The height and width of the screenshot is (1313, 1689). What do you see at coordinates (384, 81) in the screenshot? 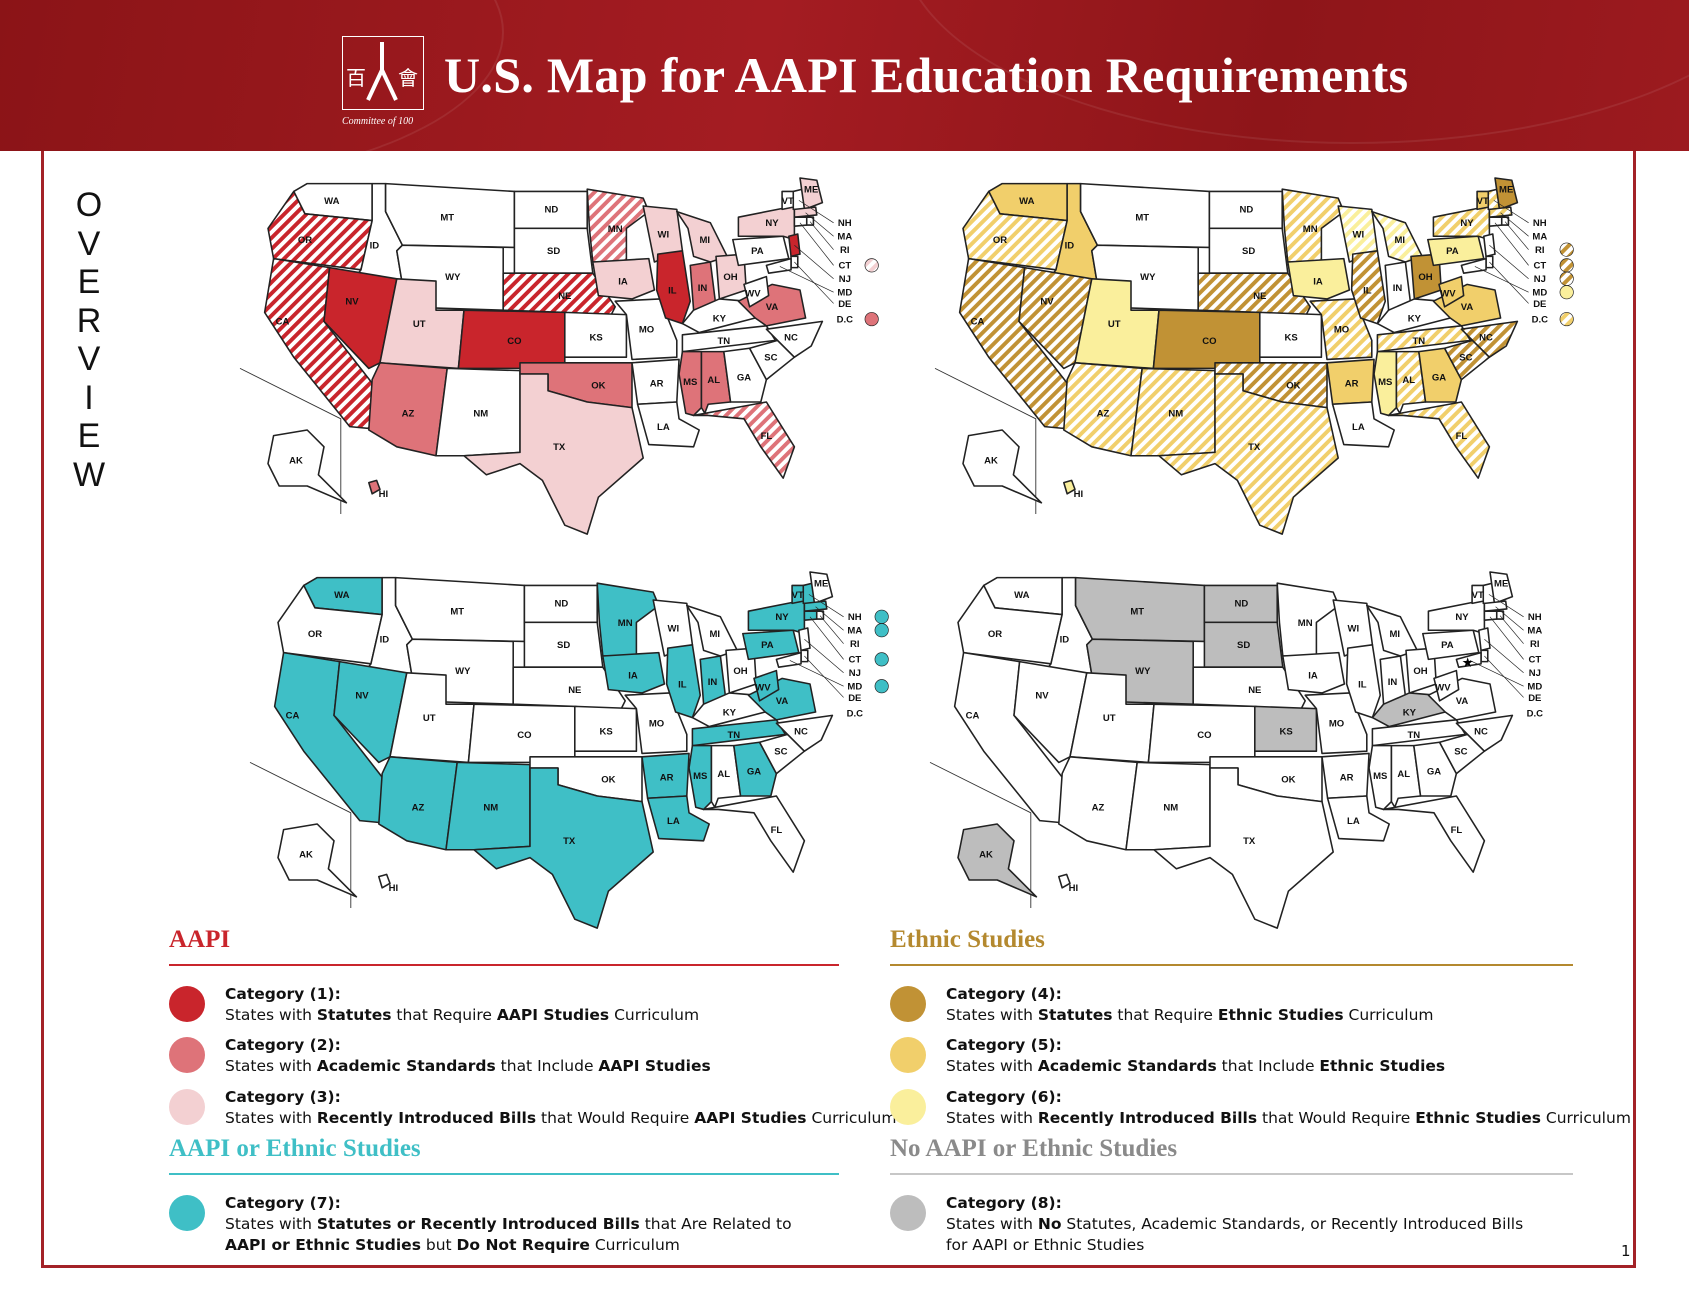
I see `committee-logo: 百 會 Committee of 100` at bounding box center [384, 81].